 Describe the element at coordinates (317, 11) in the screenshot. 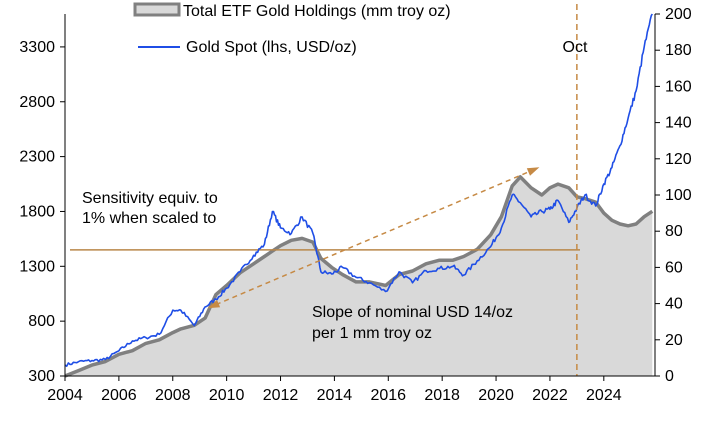

I see `legend-label-etf-holdings: Total ETF Gold Holdings (mm troy oz)` at that location.